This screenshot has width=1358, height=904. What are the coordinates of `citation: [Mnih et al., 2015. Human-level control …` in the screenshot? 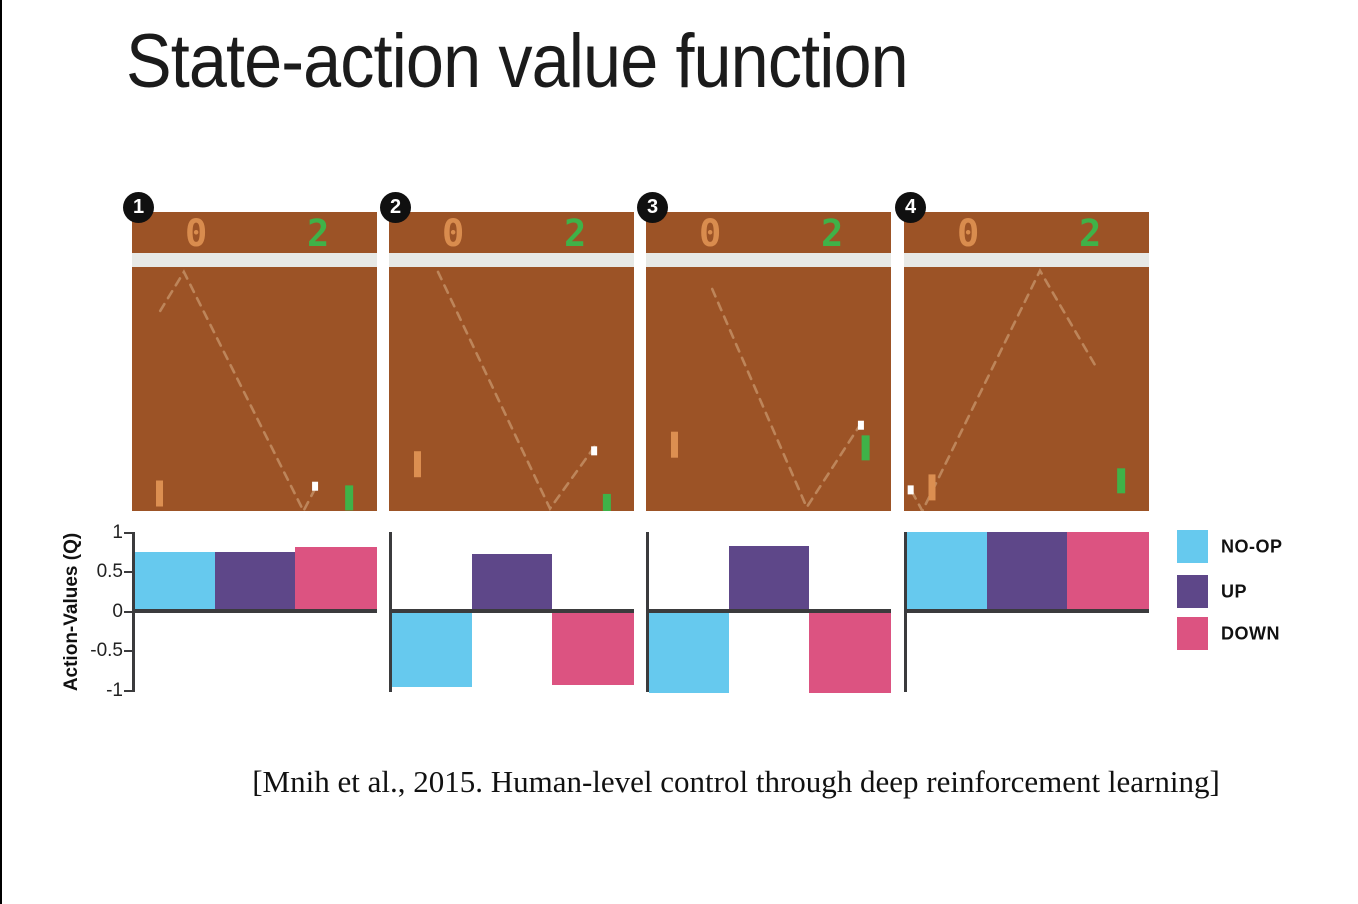 It's located at (736, 781).